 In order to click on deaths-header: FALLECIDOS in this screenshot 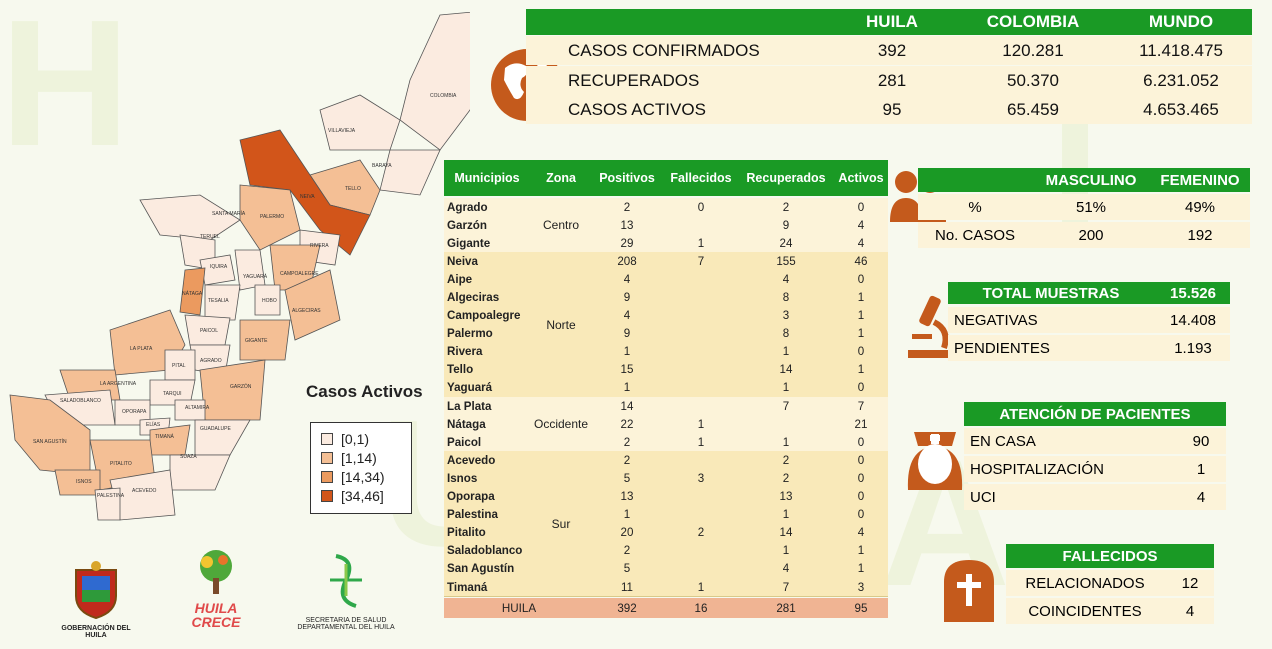, I will do `click(1110, 556)`.